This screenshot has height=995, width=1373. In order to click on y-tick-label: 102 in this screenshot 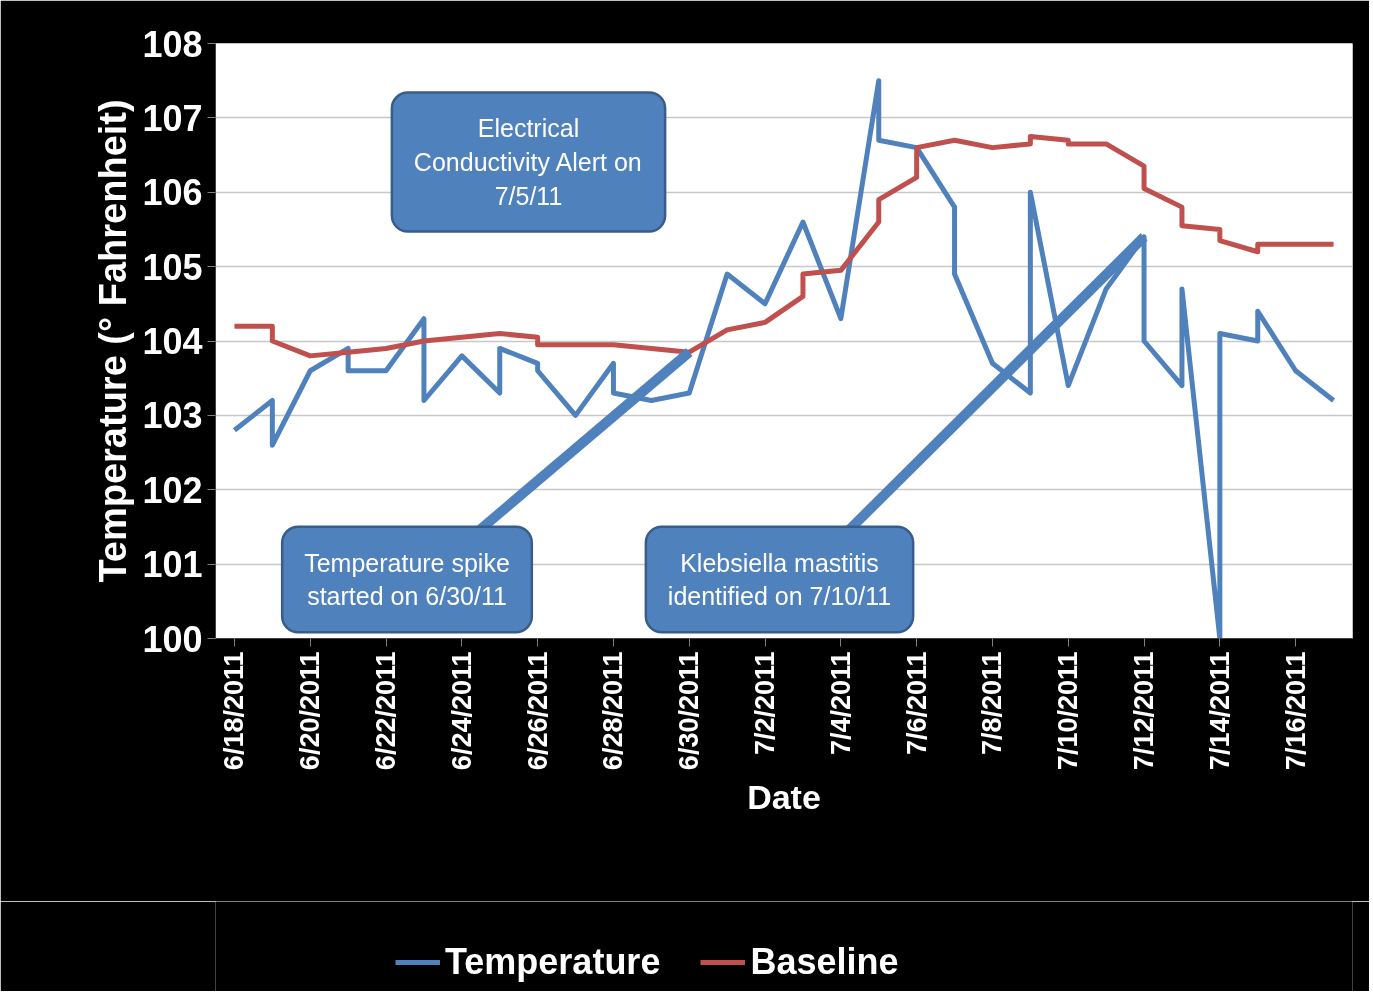, I will do `click(172, 490)`.